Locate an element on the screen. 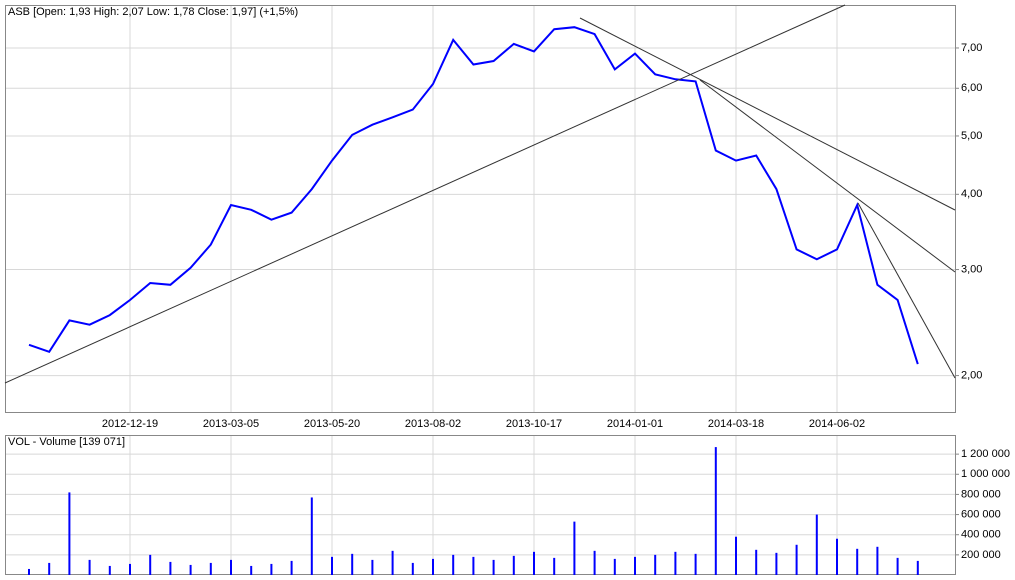  y-tick-label: 400 000 is located at coordinates (981, 535).